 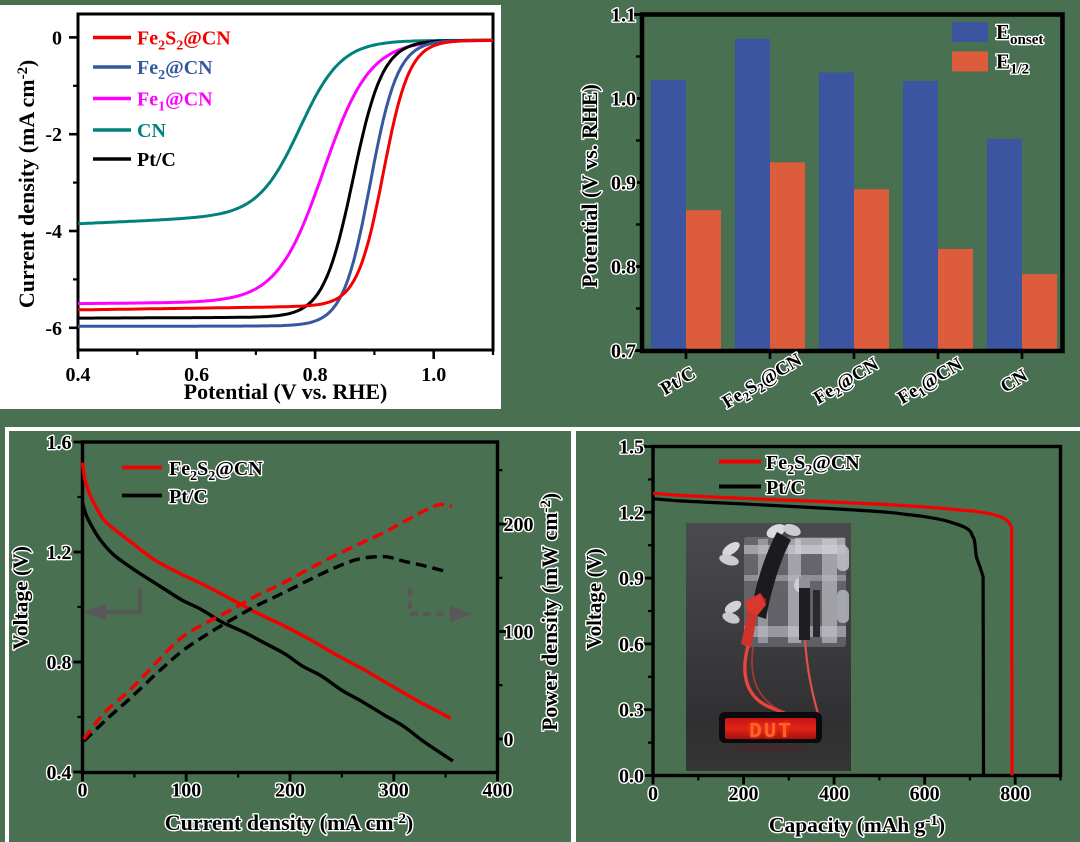 What do you see at coordinates (175, 102) in the screenshot?
I see `svg-text: Fe1​@CN` at bounding box center [175, 102].